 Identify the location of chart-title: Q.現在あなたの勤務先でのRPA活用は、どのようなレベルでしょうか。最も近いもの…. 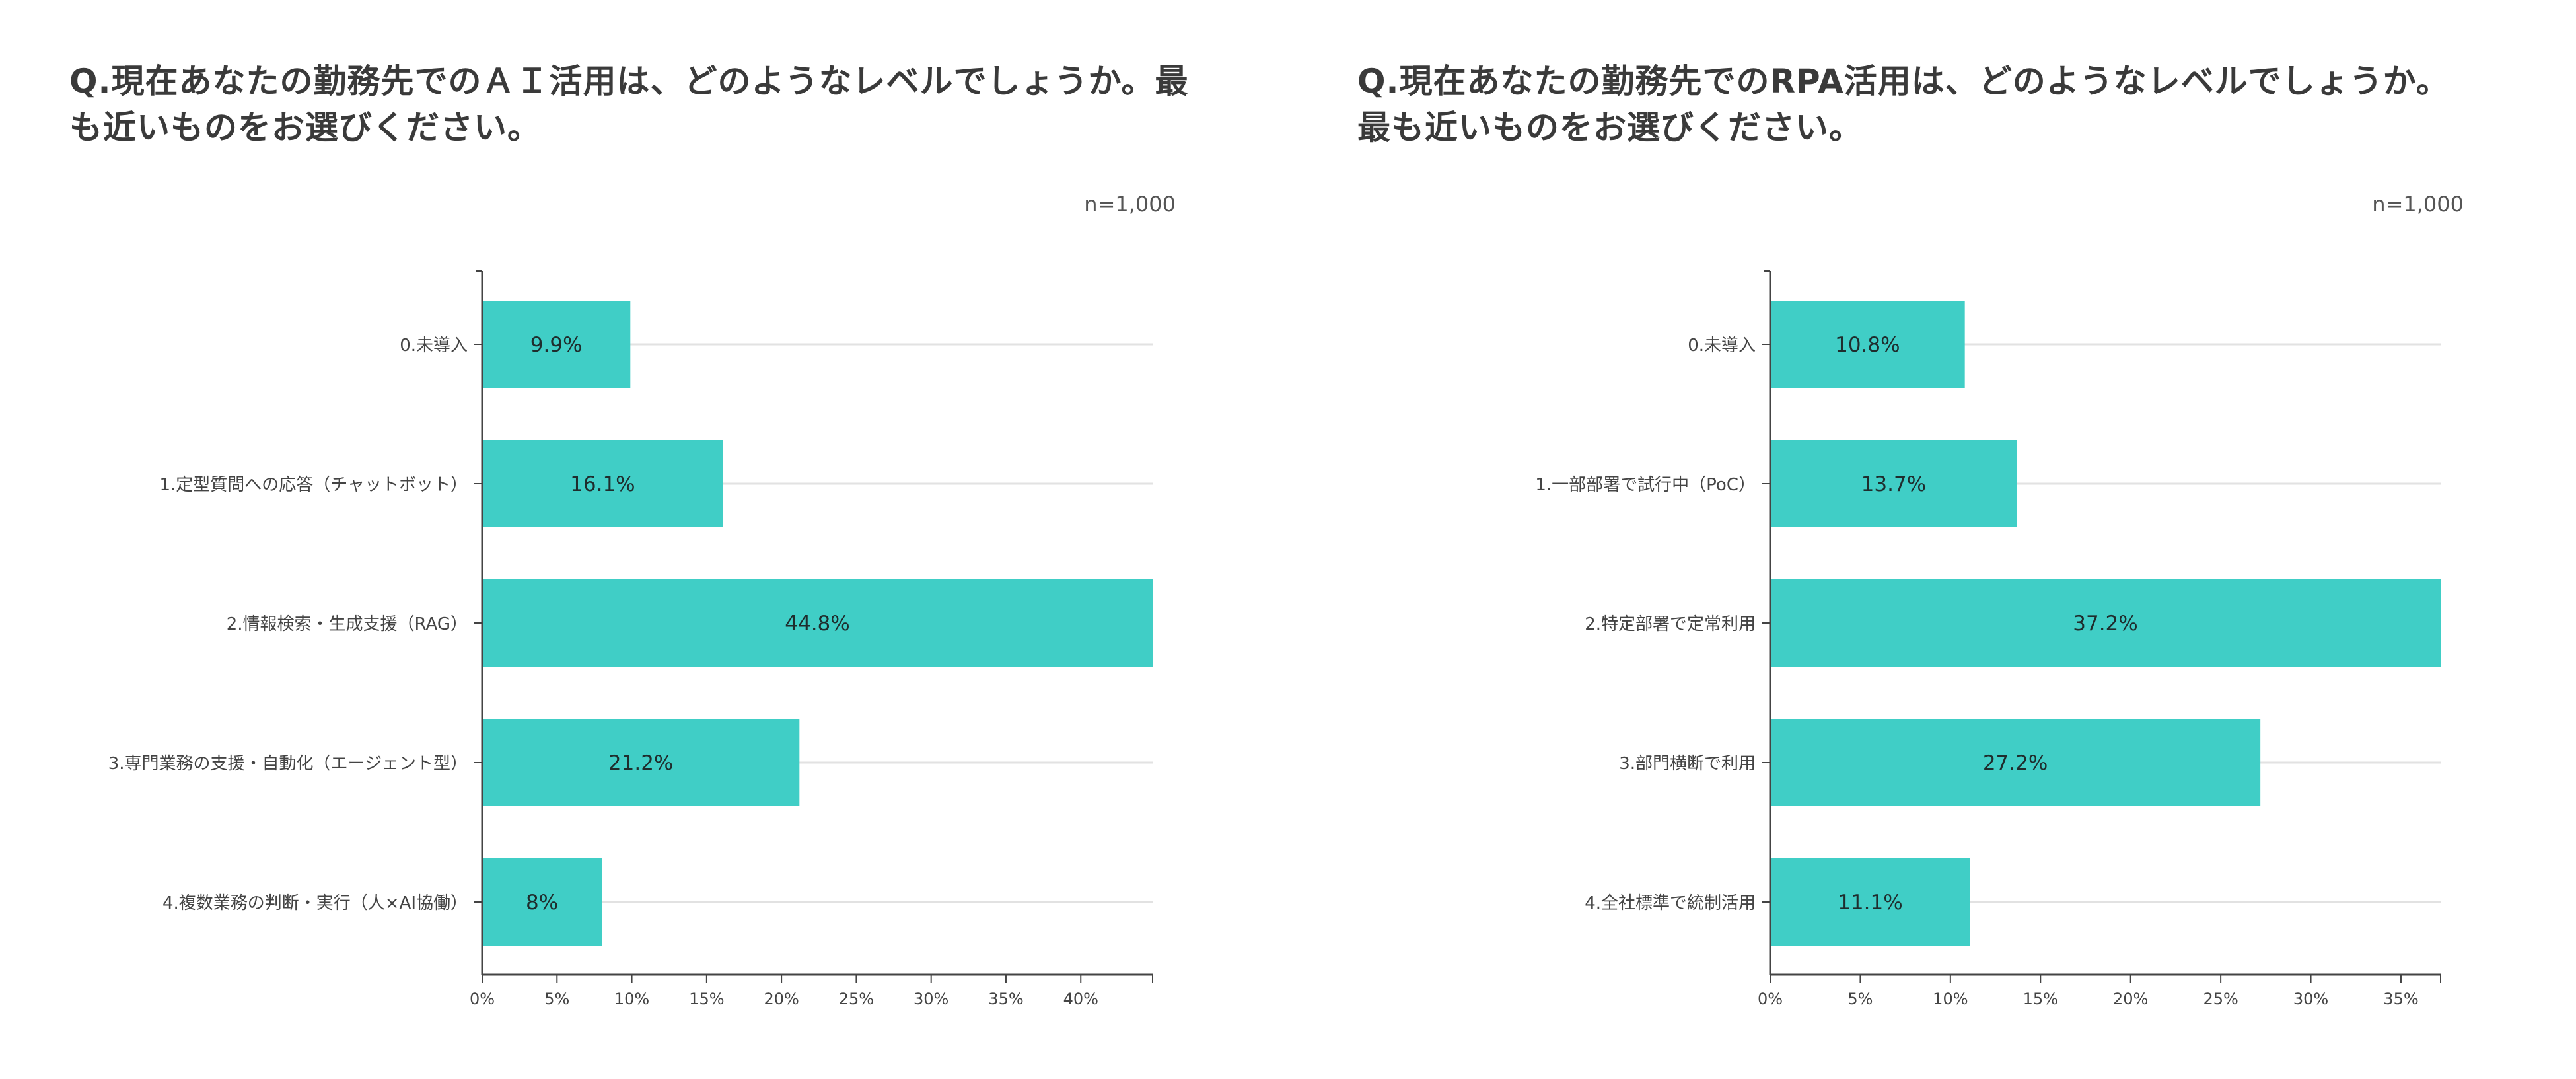
(1904, 104).